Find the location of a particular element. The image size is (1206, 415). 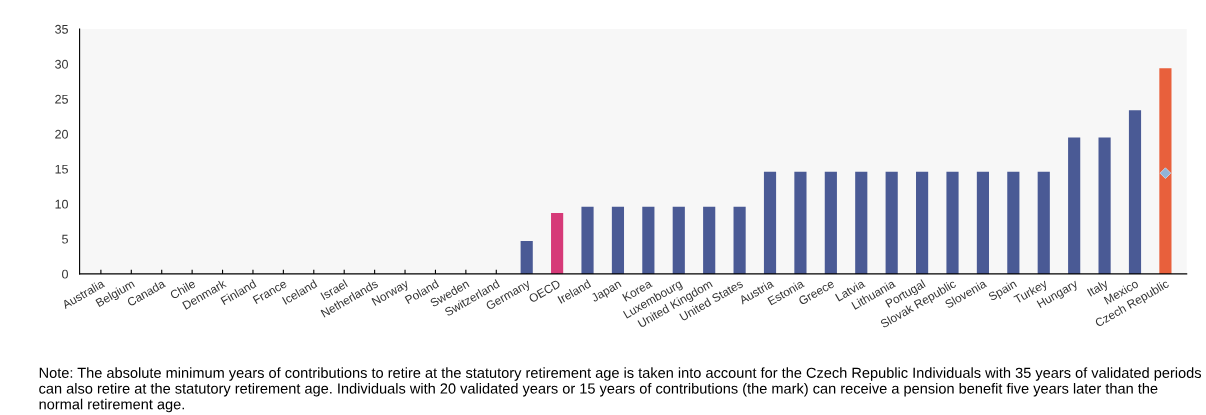

y-tick-label: 30 is located at coordinates (61, 64).